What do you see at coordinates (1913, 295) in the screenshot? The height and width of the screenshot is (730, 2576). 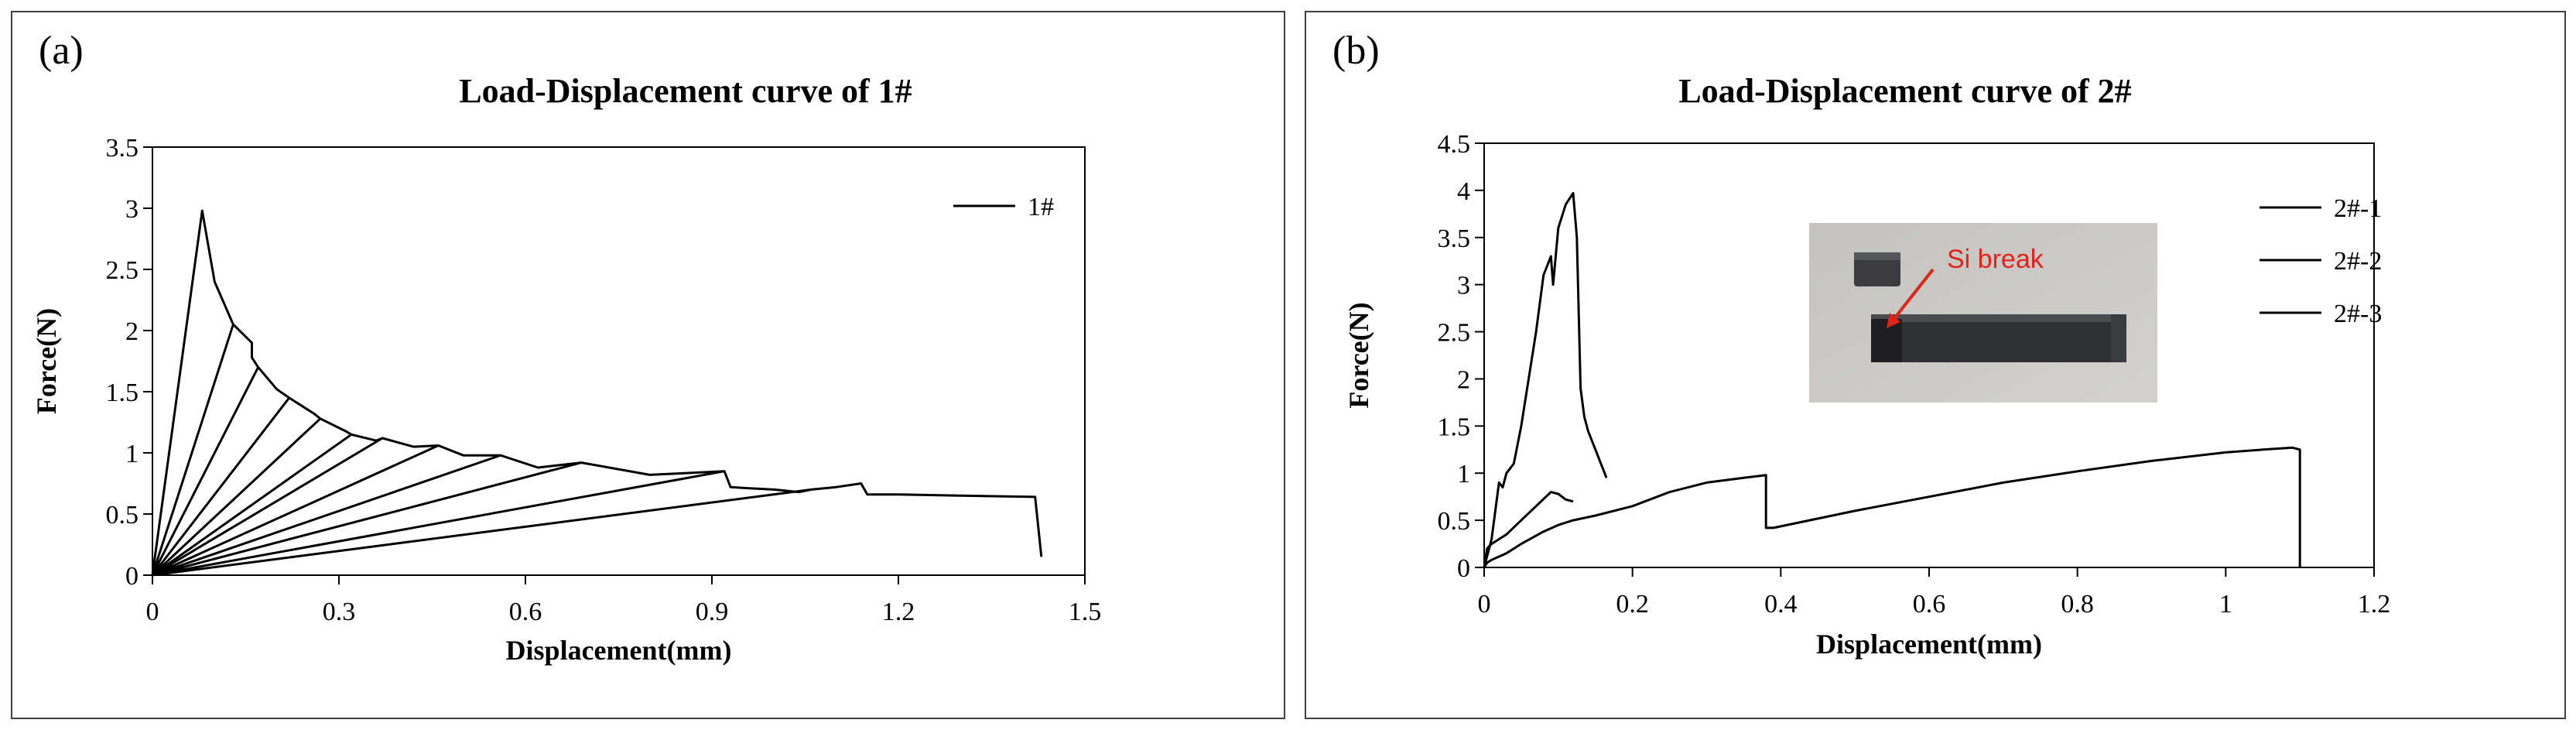 I see `annotation-arrow` at bounding box center [1913, 295].